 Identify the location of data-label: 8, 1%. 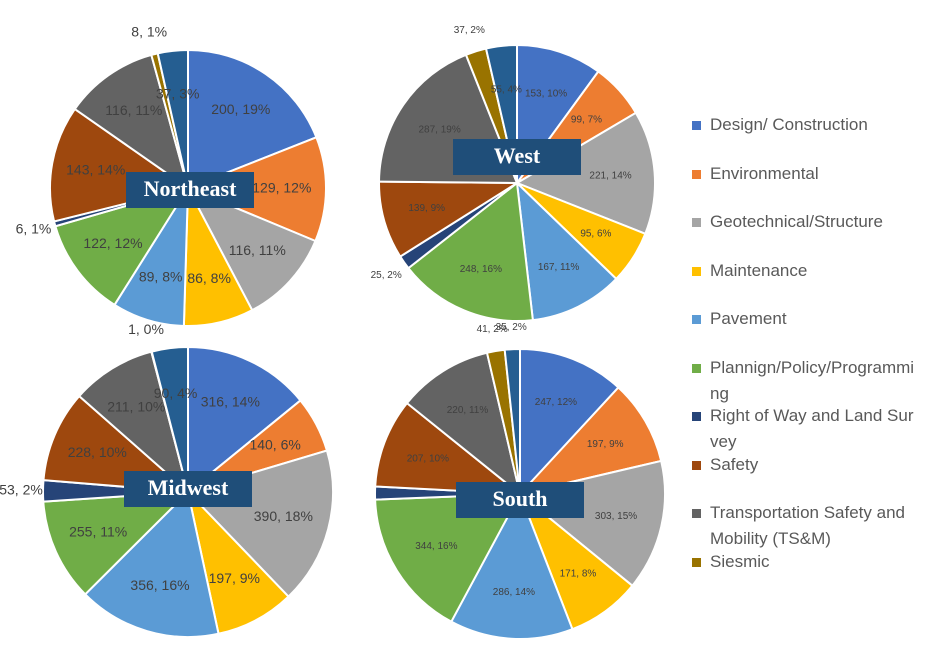
(149, 31).